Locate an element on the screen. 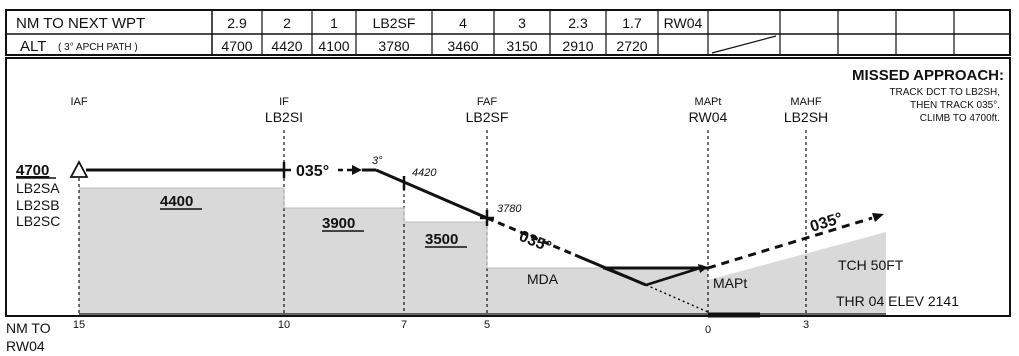 The image size is (1019, 356). faf-name-label: LB2SF is located at coordinates (487, 117).